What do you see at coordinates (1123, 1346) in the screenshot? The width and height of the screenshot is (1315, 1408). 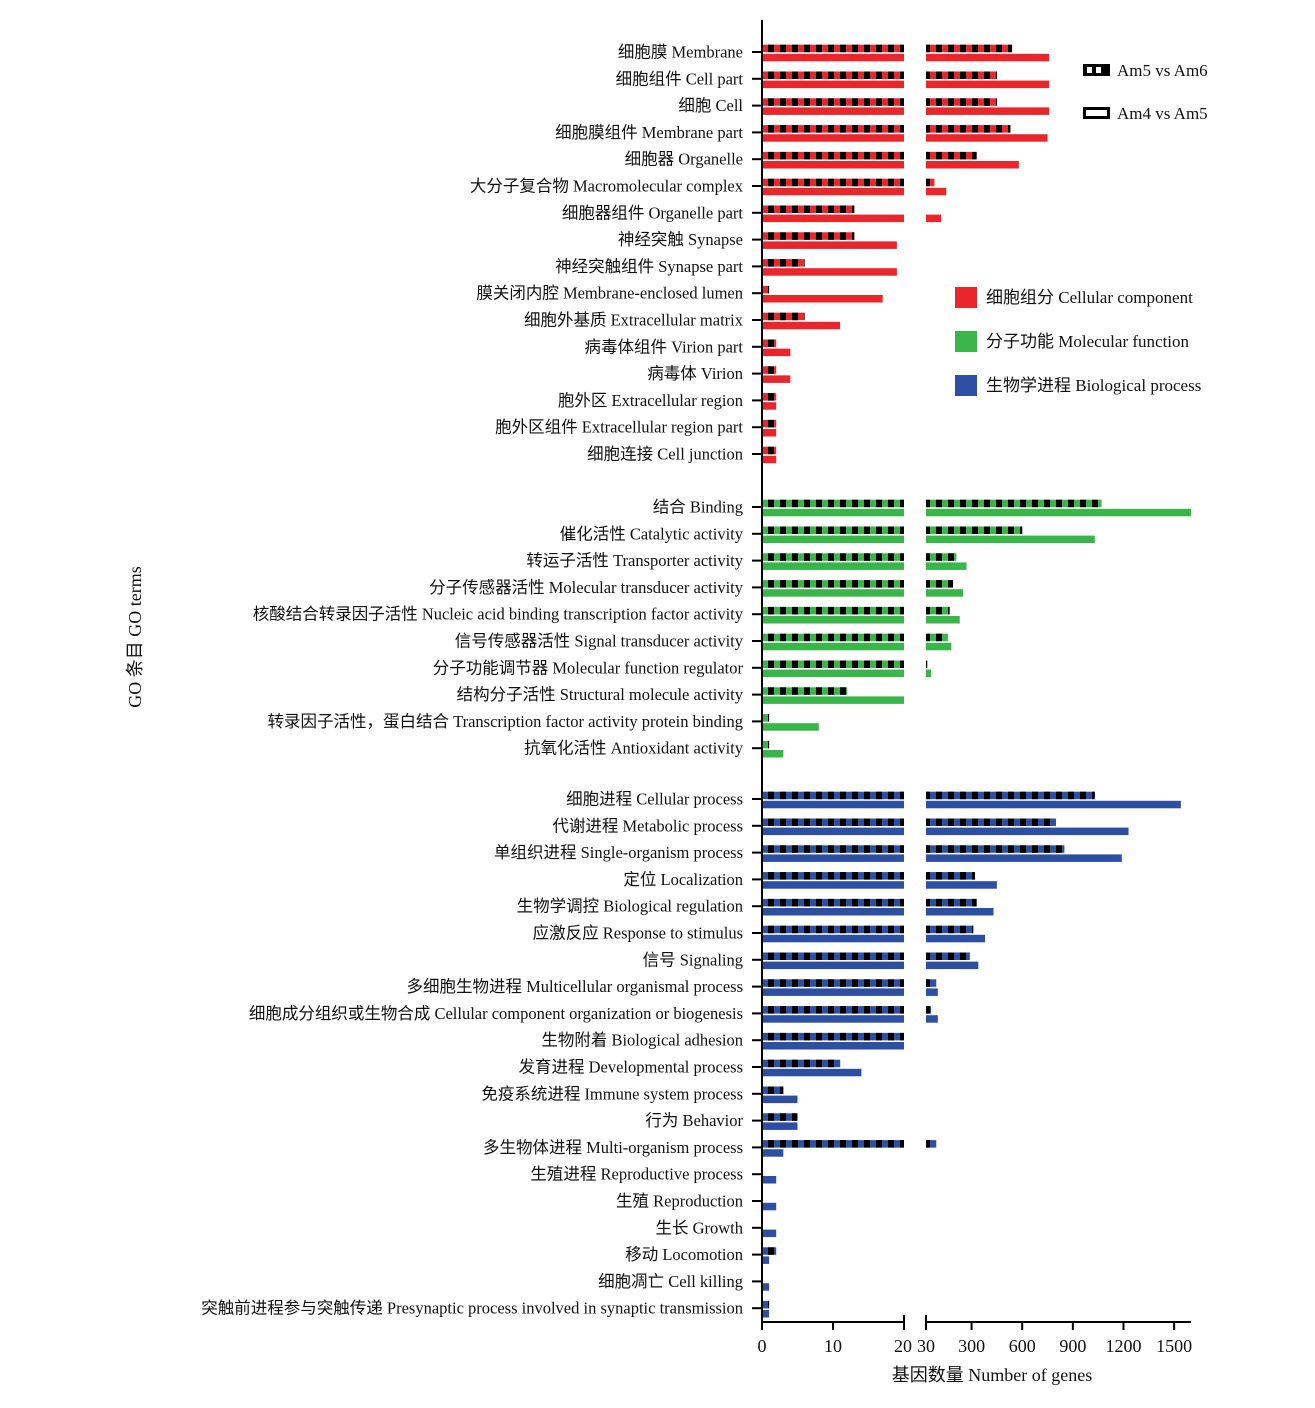 I see `x-tick-label: 1200` at bounding box center [1123, 1346].